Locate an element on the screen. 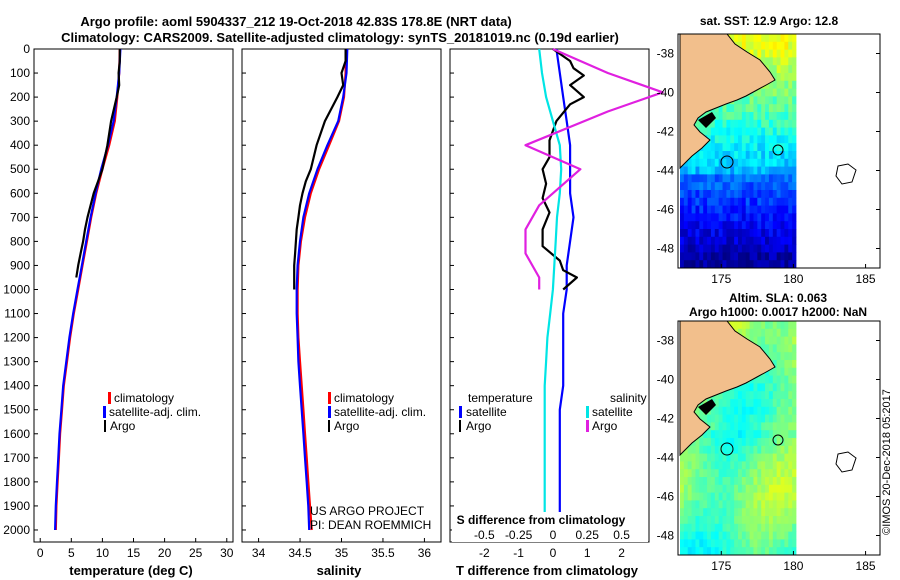  legend-swatch-climatology is located at coordinates (329, 398).